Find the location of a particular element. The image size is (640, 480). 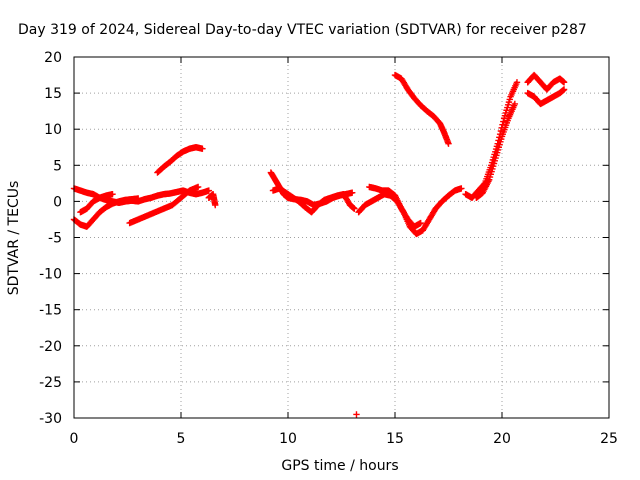

y-tick-label: 15 is located at coordinates (53, 94).